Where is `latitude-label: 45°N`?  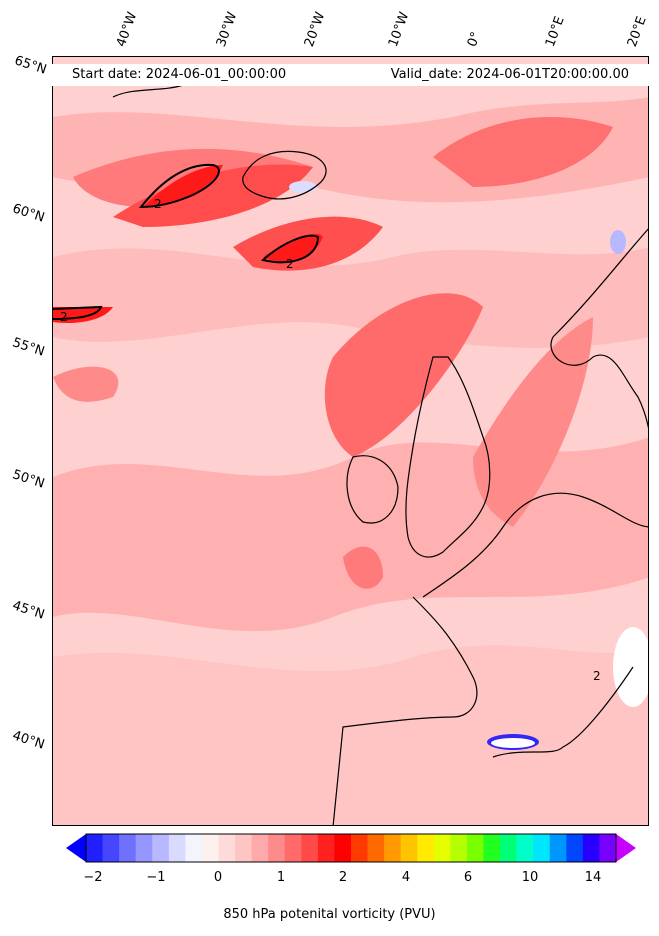
latitude-label: 45°N is located at coordinates (28, 610).